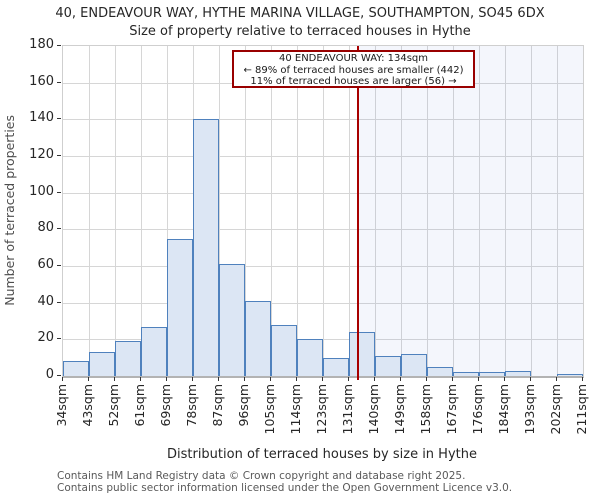 This screenshot has width=600, height=500. I want to click on x-tick-label: 52sqm, so click(113, 405).